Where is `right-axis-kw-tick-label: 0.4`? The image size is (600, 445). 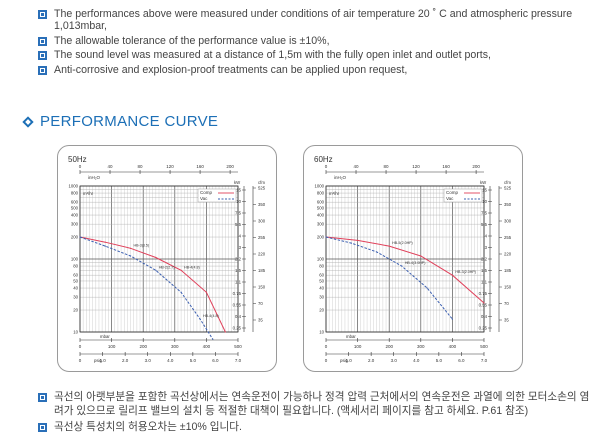
right-axis-kw-tick-label: 0.4 is located at coordinates (238, 316).